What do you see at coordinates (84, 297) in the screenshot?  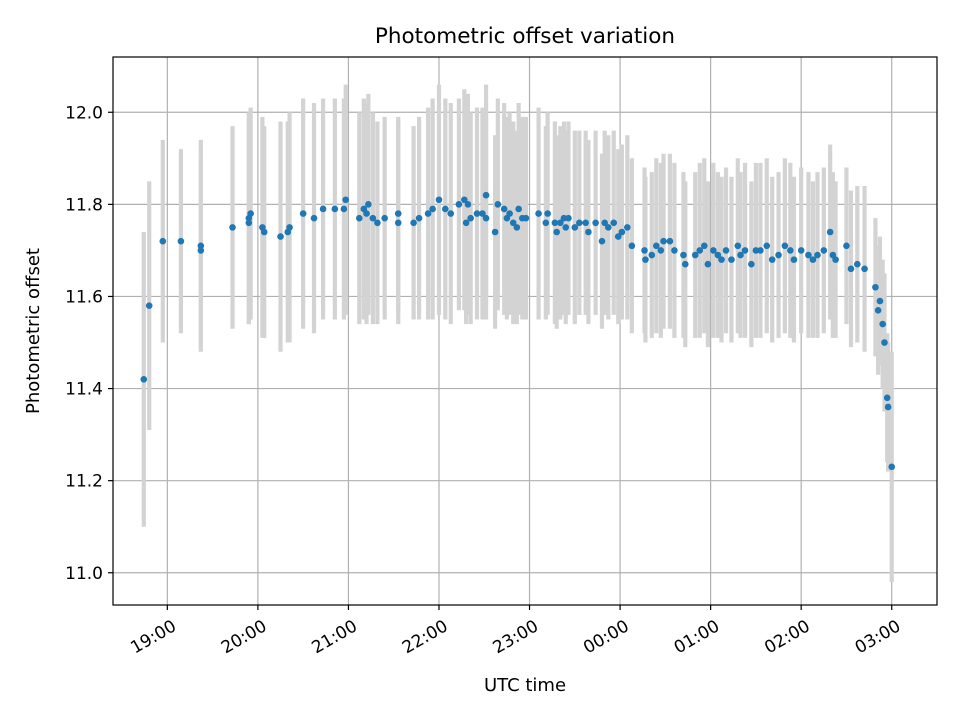 I see `y-tick-label: 11.6` at bounding box center [84, 297].